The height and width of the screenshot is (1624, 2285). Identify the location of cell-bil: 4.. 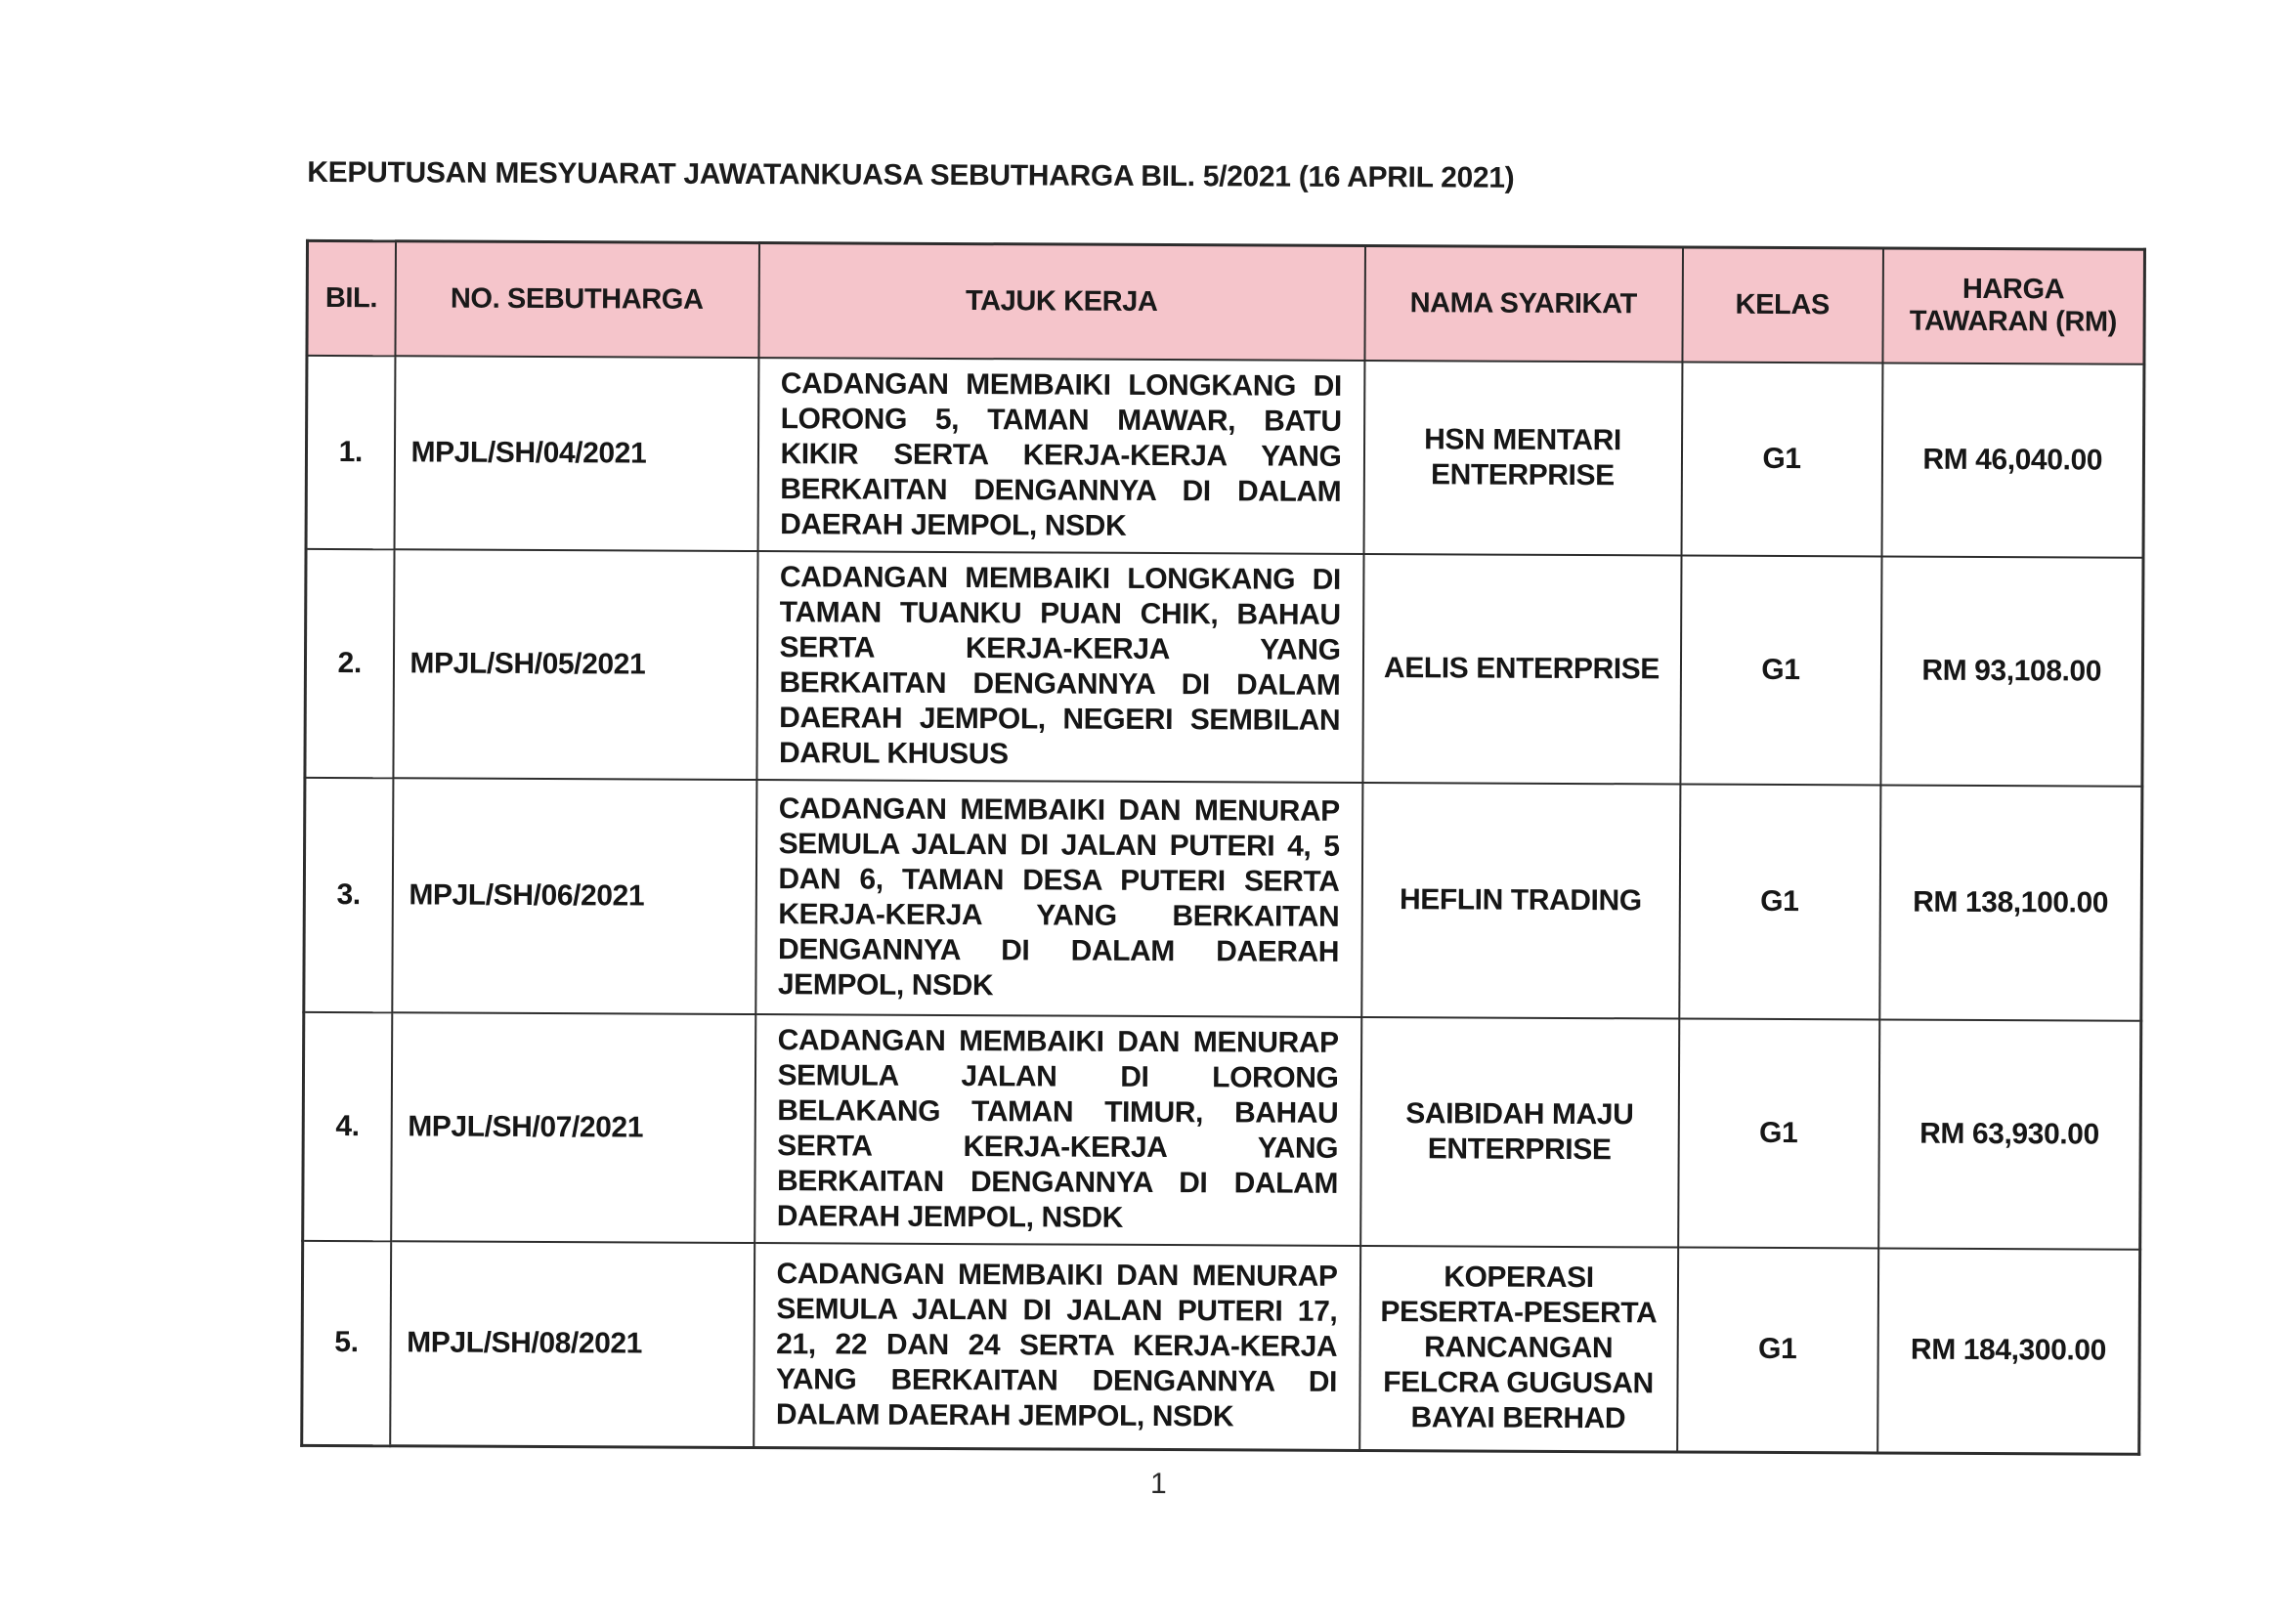
(347, 1126).